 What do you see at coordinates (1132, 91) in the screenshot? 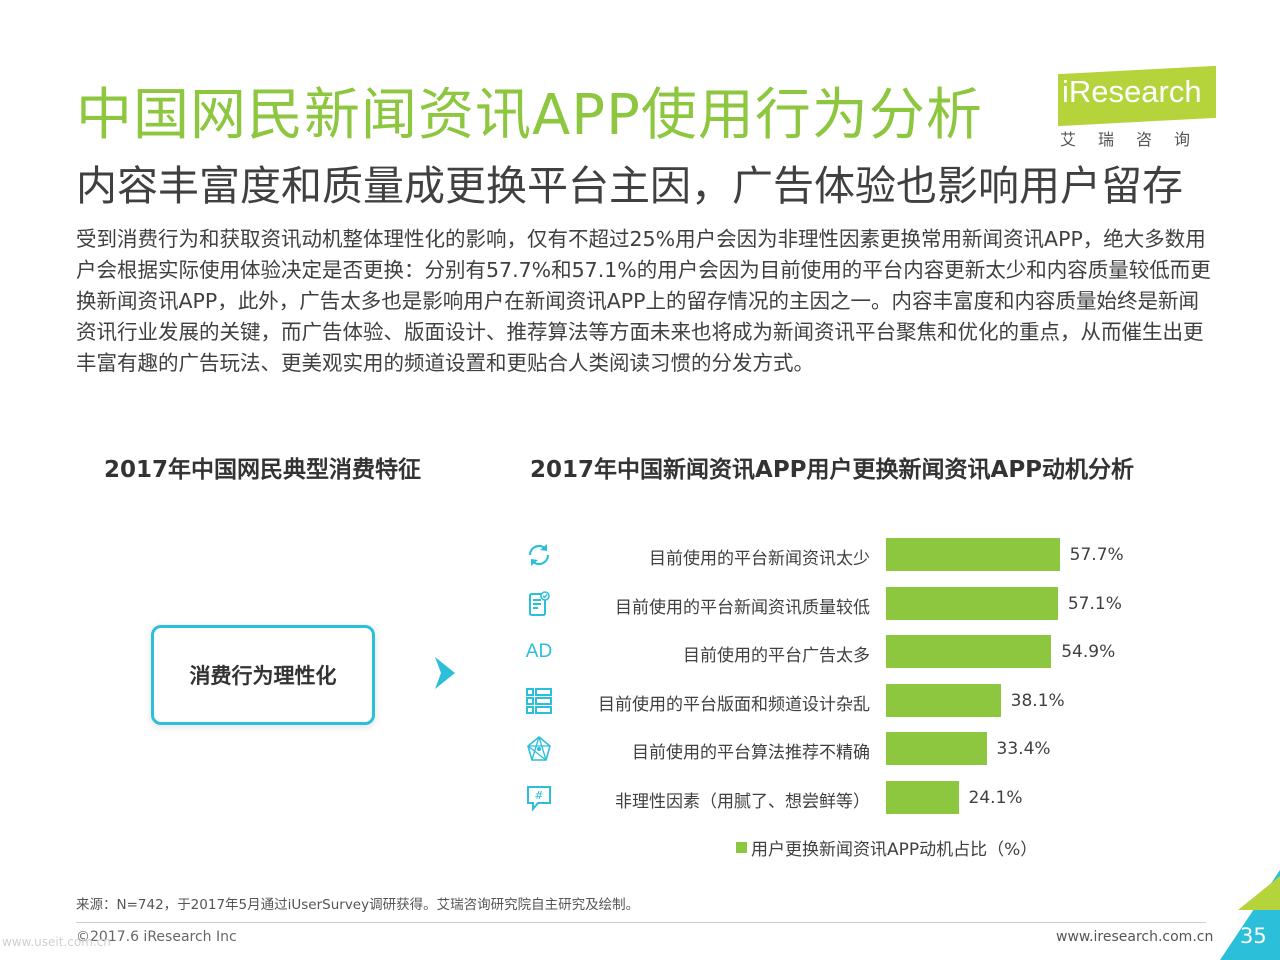
I see `logo-text: iResearch` at bounding box center [1132, 91].